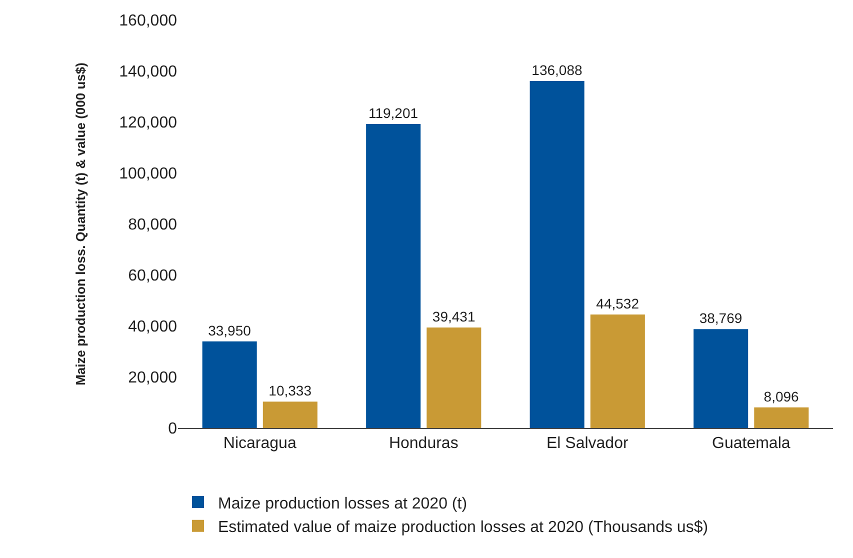 The width and height of the screenshot is (853, 558). What do you see at coordinates (720, 318) in the screenshot?
I see `data-label: 38,769` at bounding box center [720, 318].